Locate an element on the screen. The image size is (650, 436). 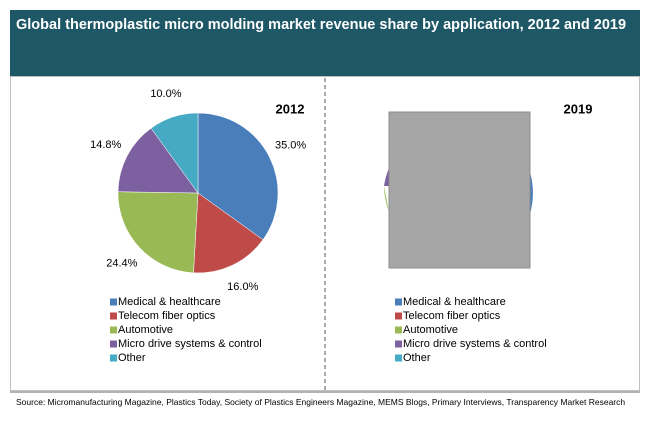
data-label: 10.0% is located at coordinates (165, 94).